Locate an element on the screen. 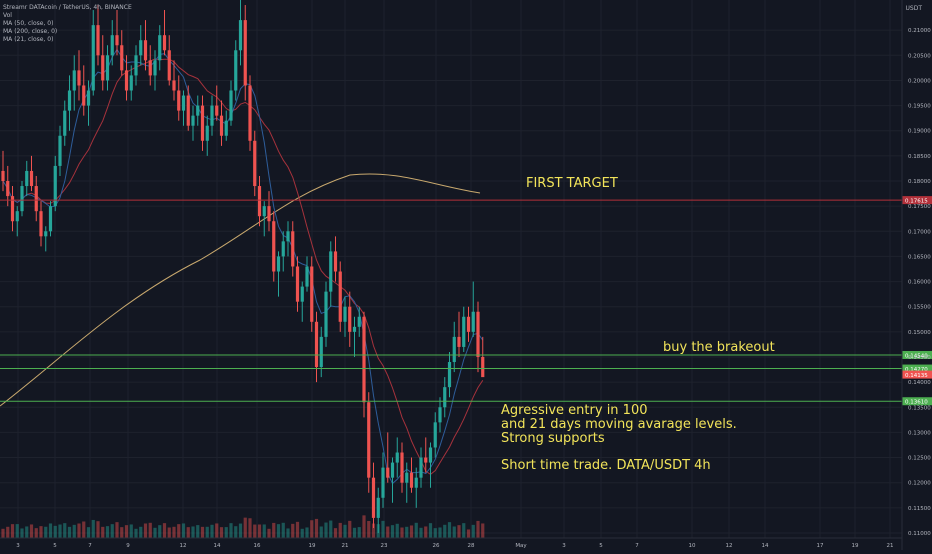  breakout-level-tag is located at coordinates (917, 354).